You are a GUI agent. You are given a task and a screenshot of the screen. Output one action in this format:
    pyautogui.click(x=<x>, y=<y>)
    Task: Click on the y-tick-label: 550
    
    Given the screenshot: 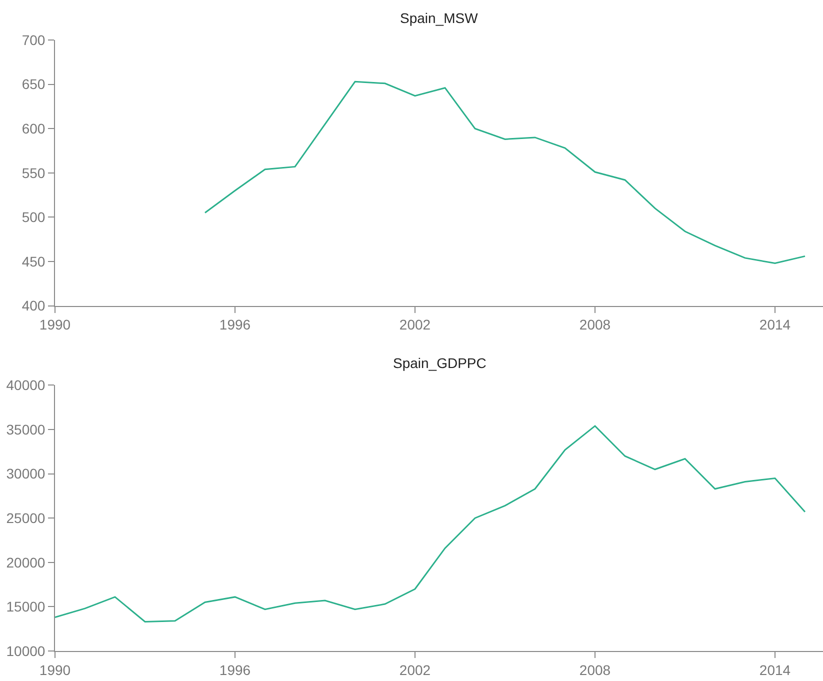 What is the action you would take?
    pyautogui.click(x=34, y=172)
    